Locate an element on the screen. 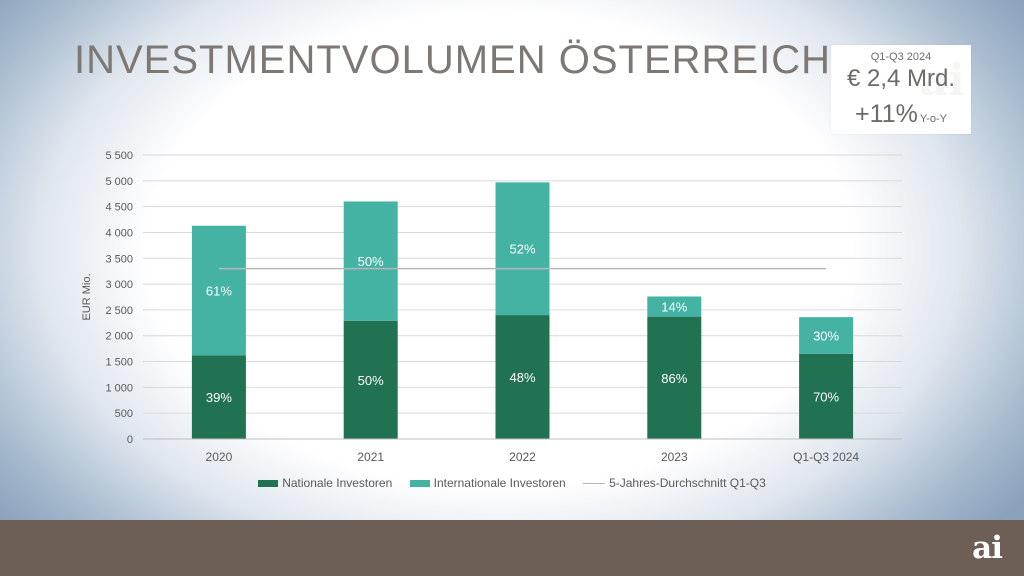  x-tick-label: Q1-Q3 2024 is located at coordinates (826, 457).